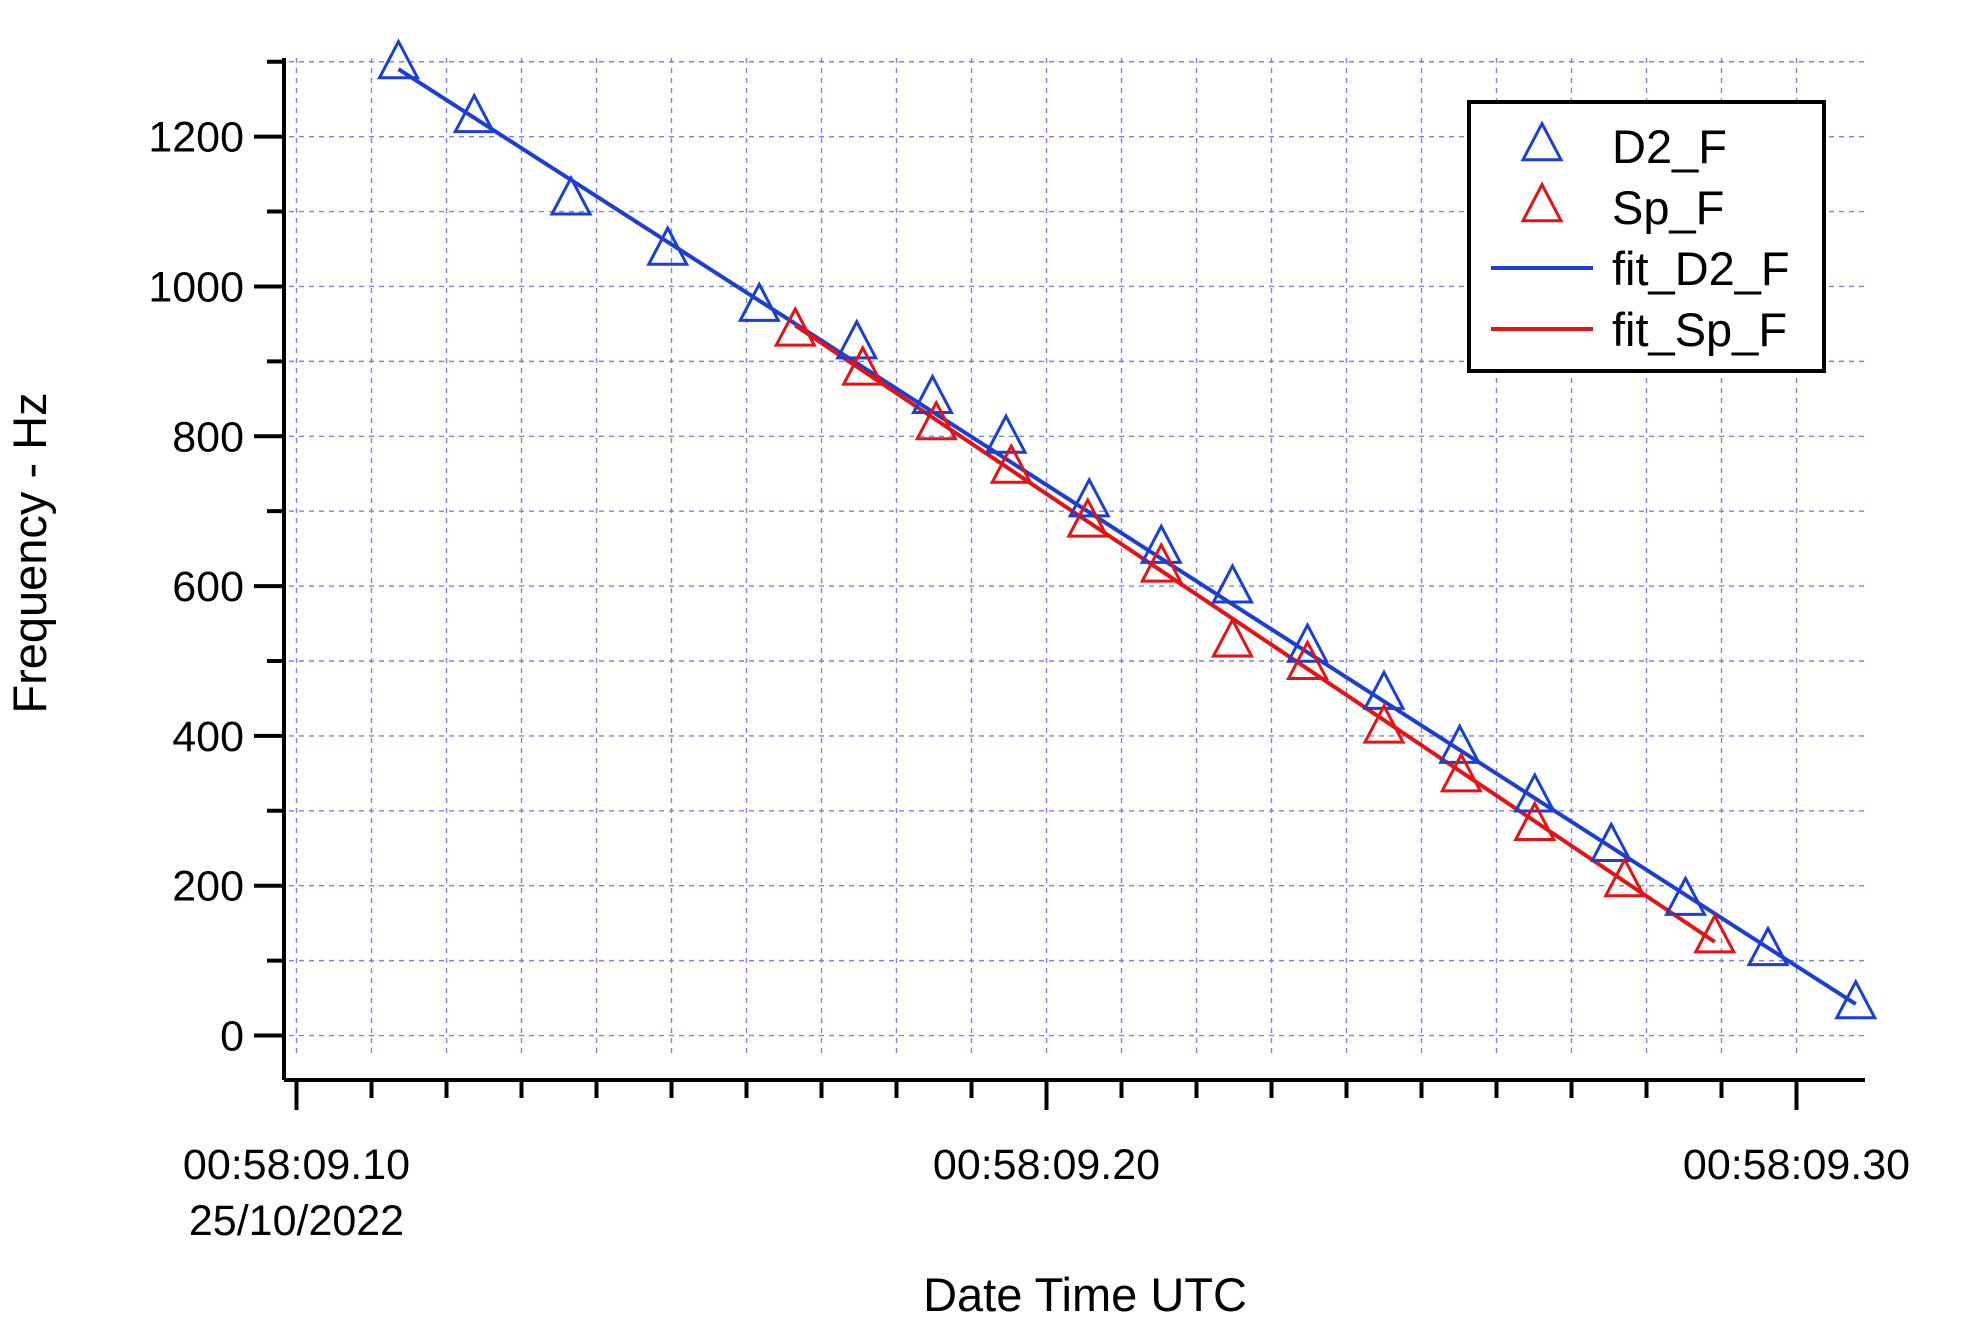 The image size is (1984, 1322). Describe the element at coordinates (1046, 1165) in the screenshot. I see `x-tick-label: 00:58:09.20` at that location.